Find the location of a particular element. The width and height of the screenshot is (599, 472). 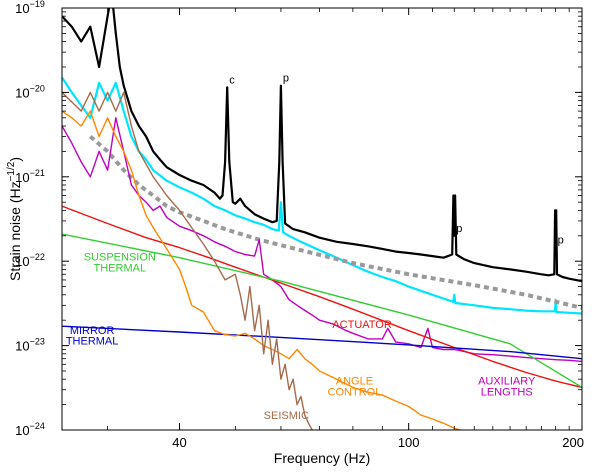

x-axis-title: Frequency (Hz) is located at coordinates (322, 458).